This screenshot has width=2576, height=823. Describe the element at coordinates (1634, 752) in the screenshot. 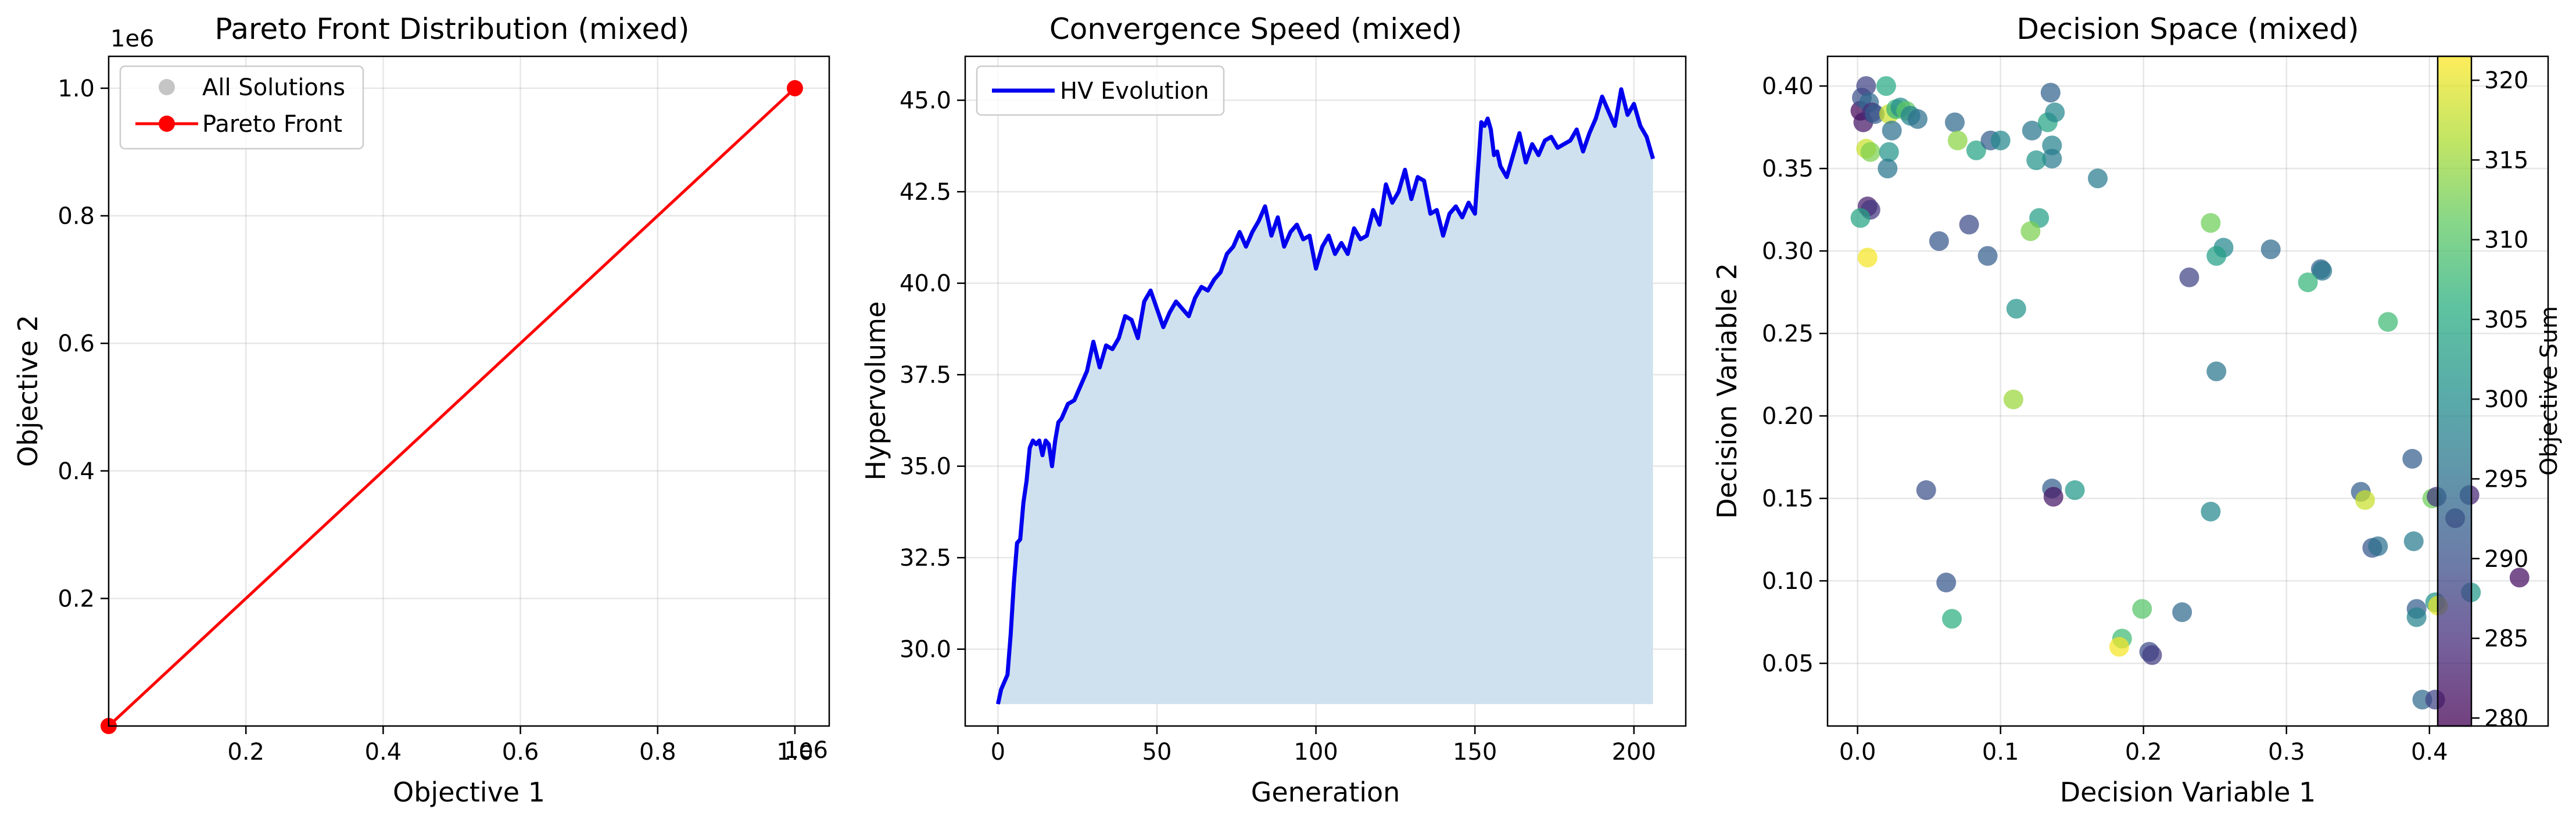

I see `x-tick-label: 200` at that location.